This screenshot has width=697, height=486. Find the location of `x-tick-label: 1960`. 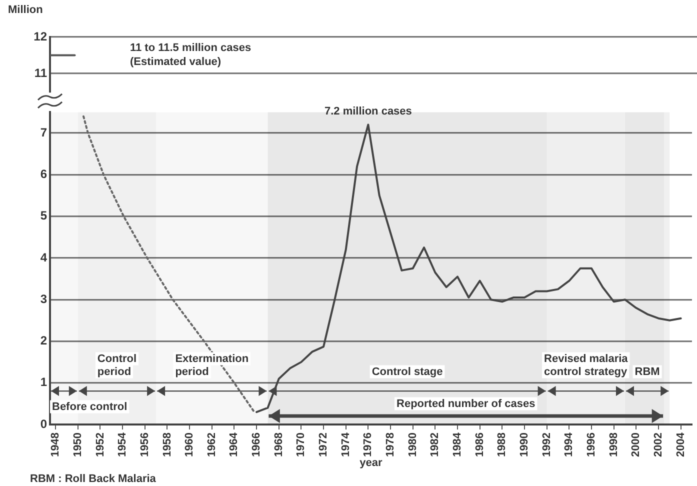

x-tick-label: 1960 is located at coordinates (190, 444).